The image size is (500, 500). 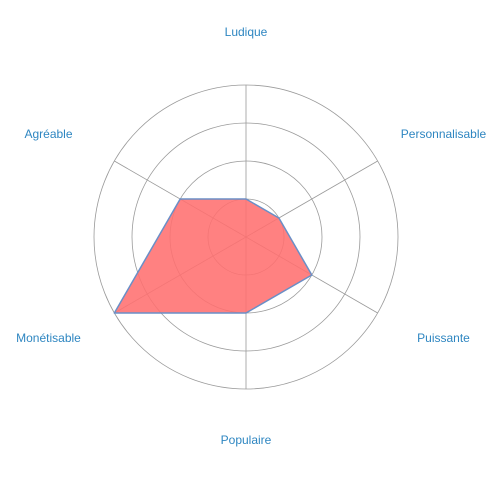 I want to click on axis-label-puissante: Puissante, so click(x=443, y=338).